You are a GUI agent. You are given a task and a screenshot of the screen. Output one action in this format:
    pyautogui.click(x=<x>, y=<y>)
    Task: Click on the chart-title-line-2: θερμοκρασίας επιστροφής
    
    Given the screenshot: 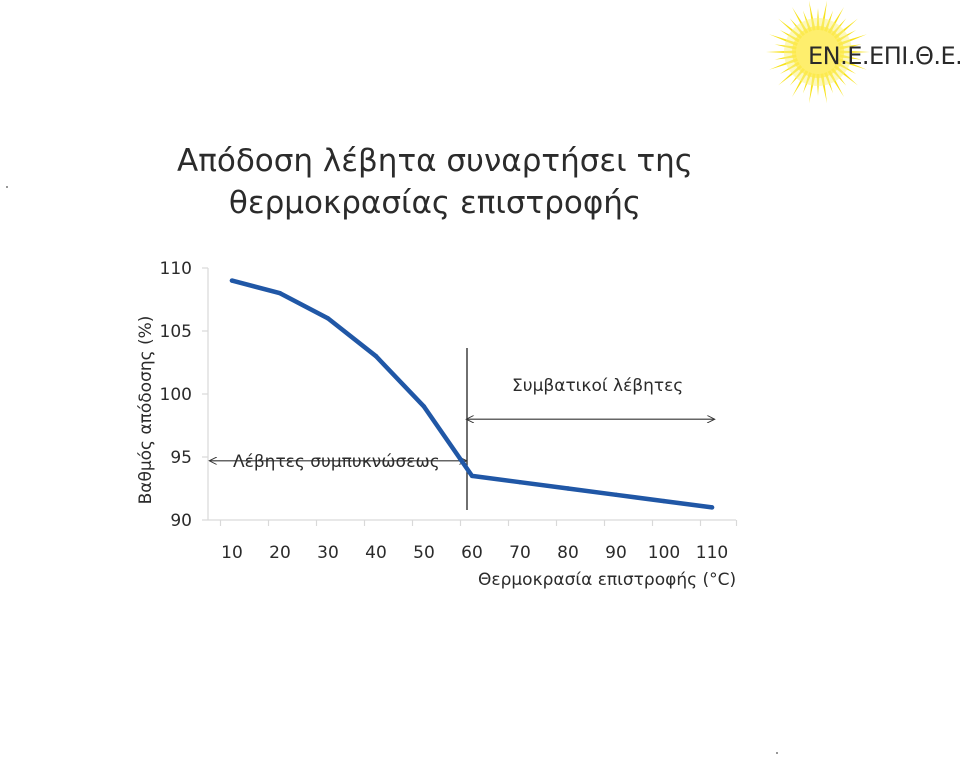 What is the action you would take?
    pyautogui.click(x=435, y=203)
    